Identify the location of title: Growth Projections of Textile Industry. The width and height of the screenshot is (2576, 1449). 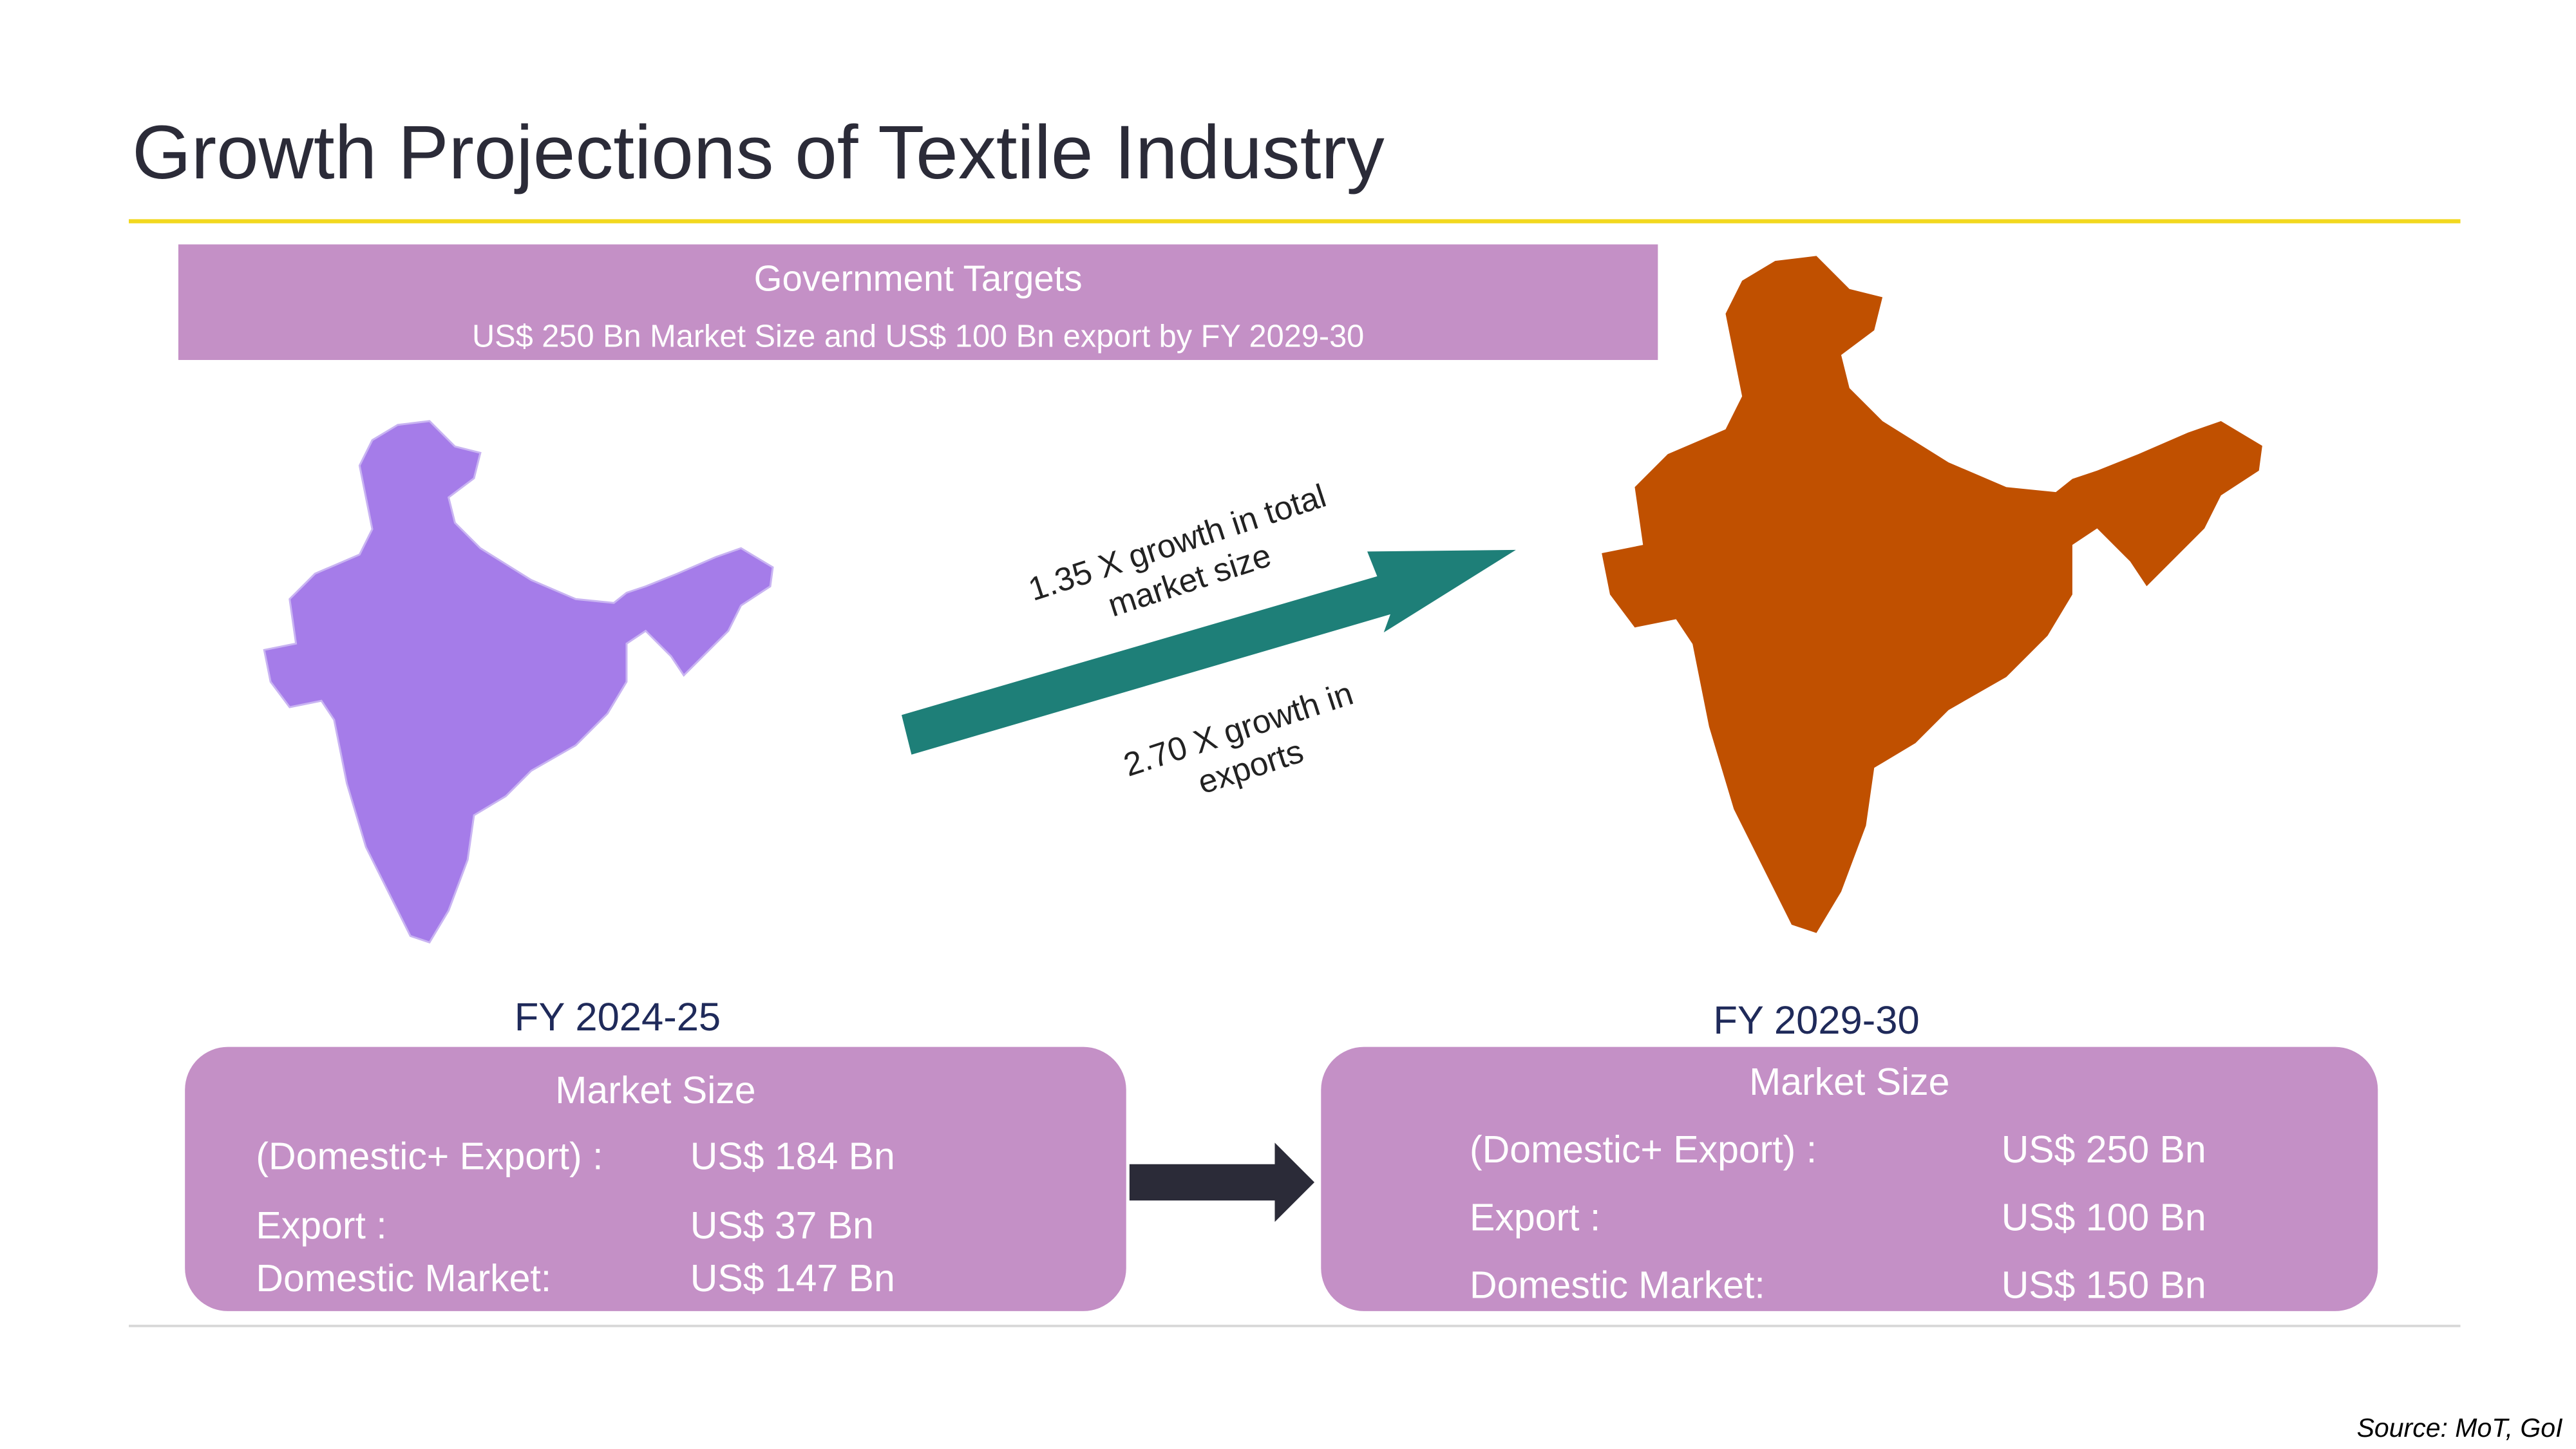
(758, 151).